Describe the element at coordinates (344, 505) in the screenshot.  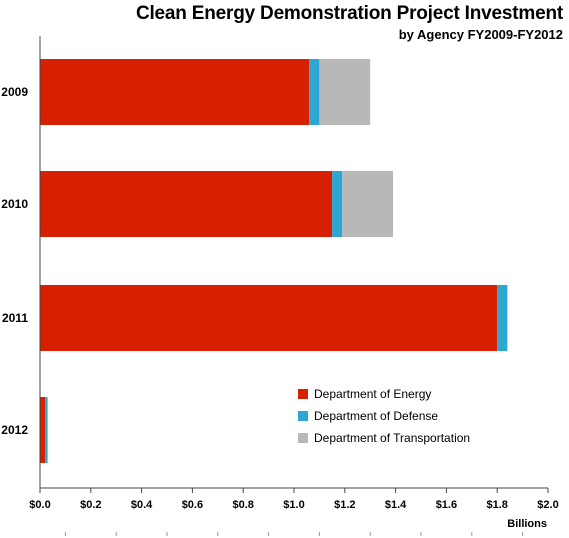
I see `x-tick-label: $1.2` at that location.